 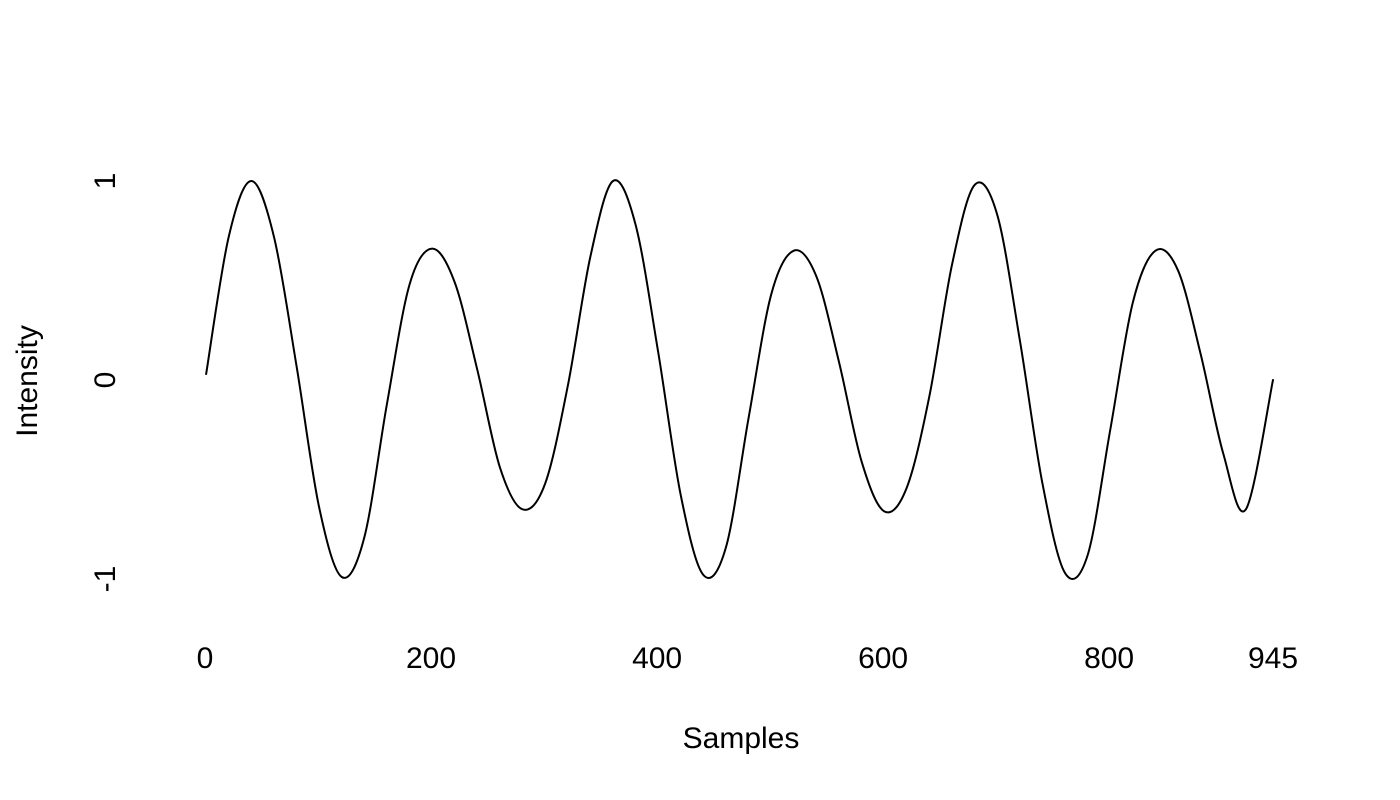 I want to click on y-tick-label: -1, so click(x=105, y=579).